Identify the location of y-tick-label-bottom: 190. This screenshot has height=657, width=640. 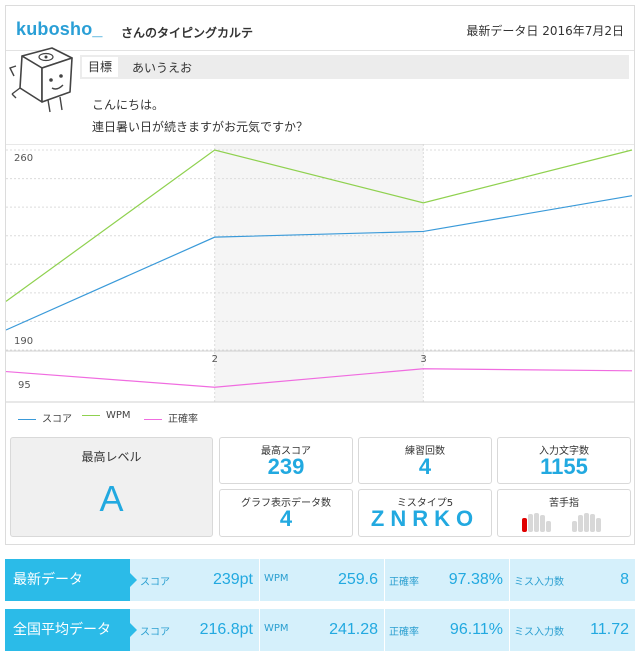
(23, 341).